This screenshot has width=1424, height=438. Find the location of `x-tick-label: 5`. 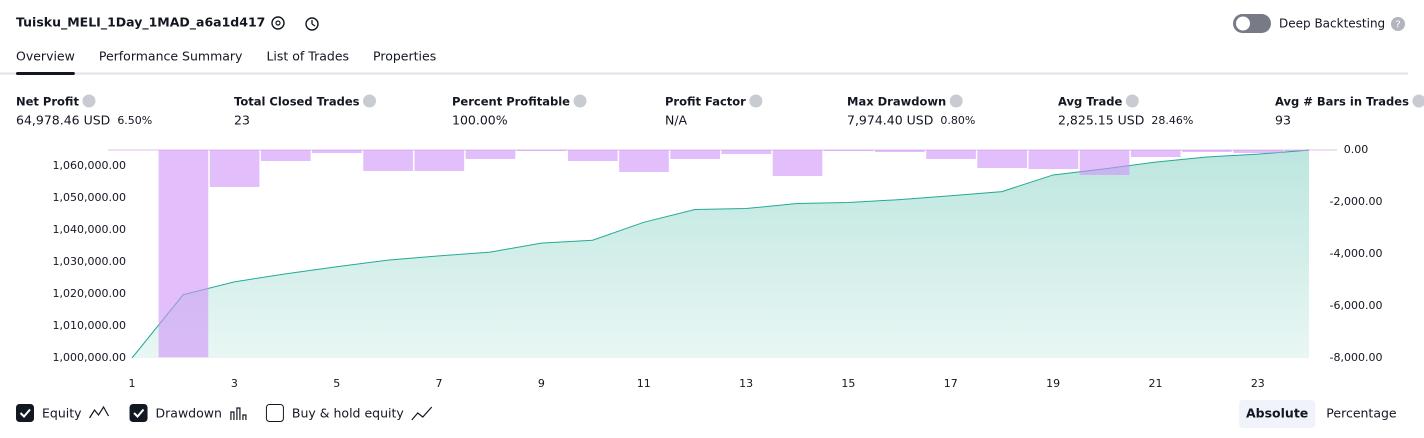

x-tick-label: 5 is located at coordinates (336, 383).